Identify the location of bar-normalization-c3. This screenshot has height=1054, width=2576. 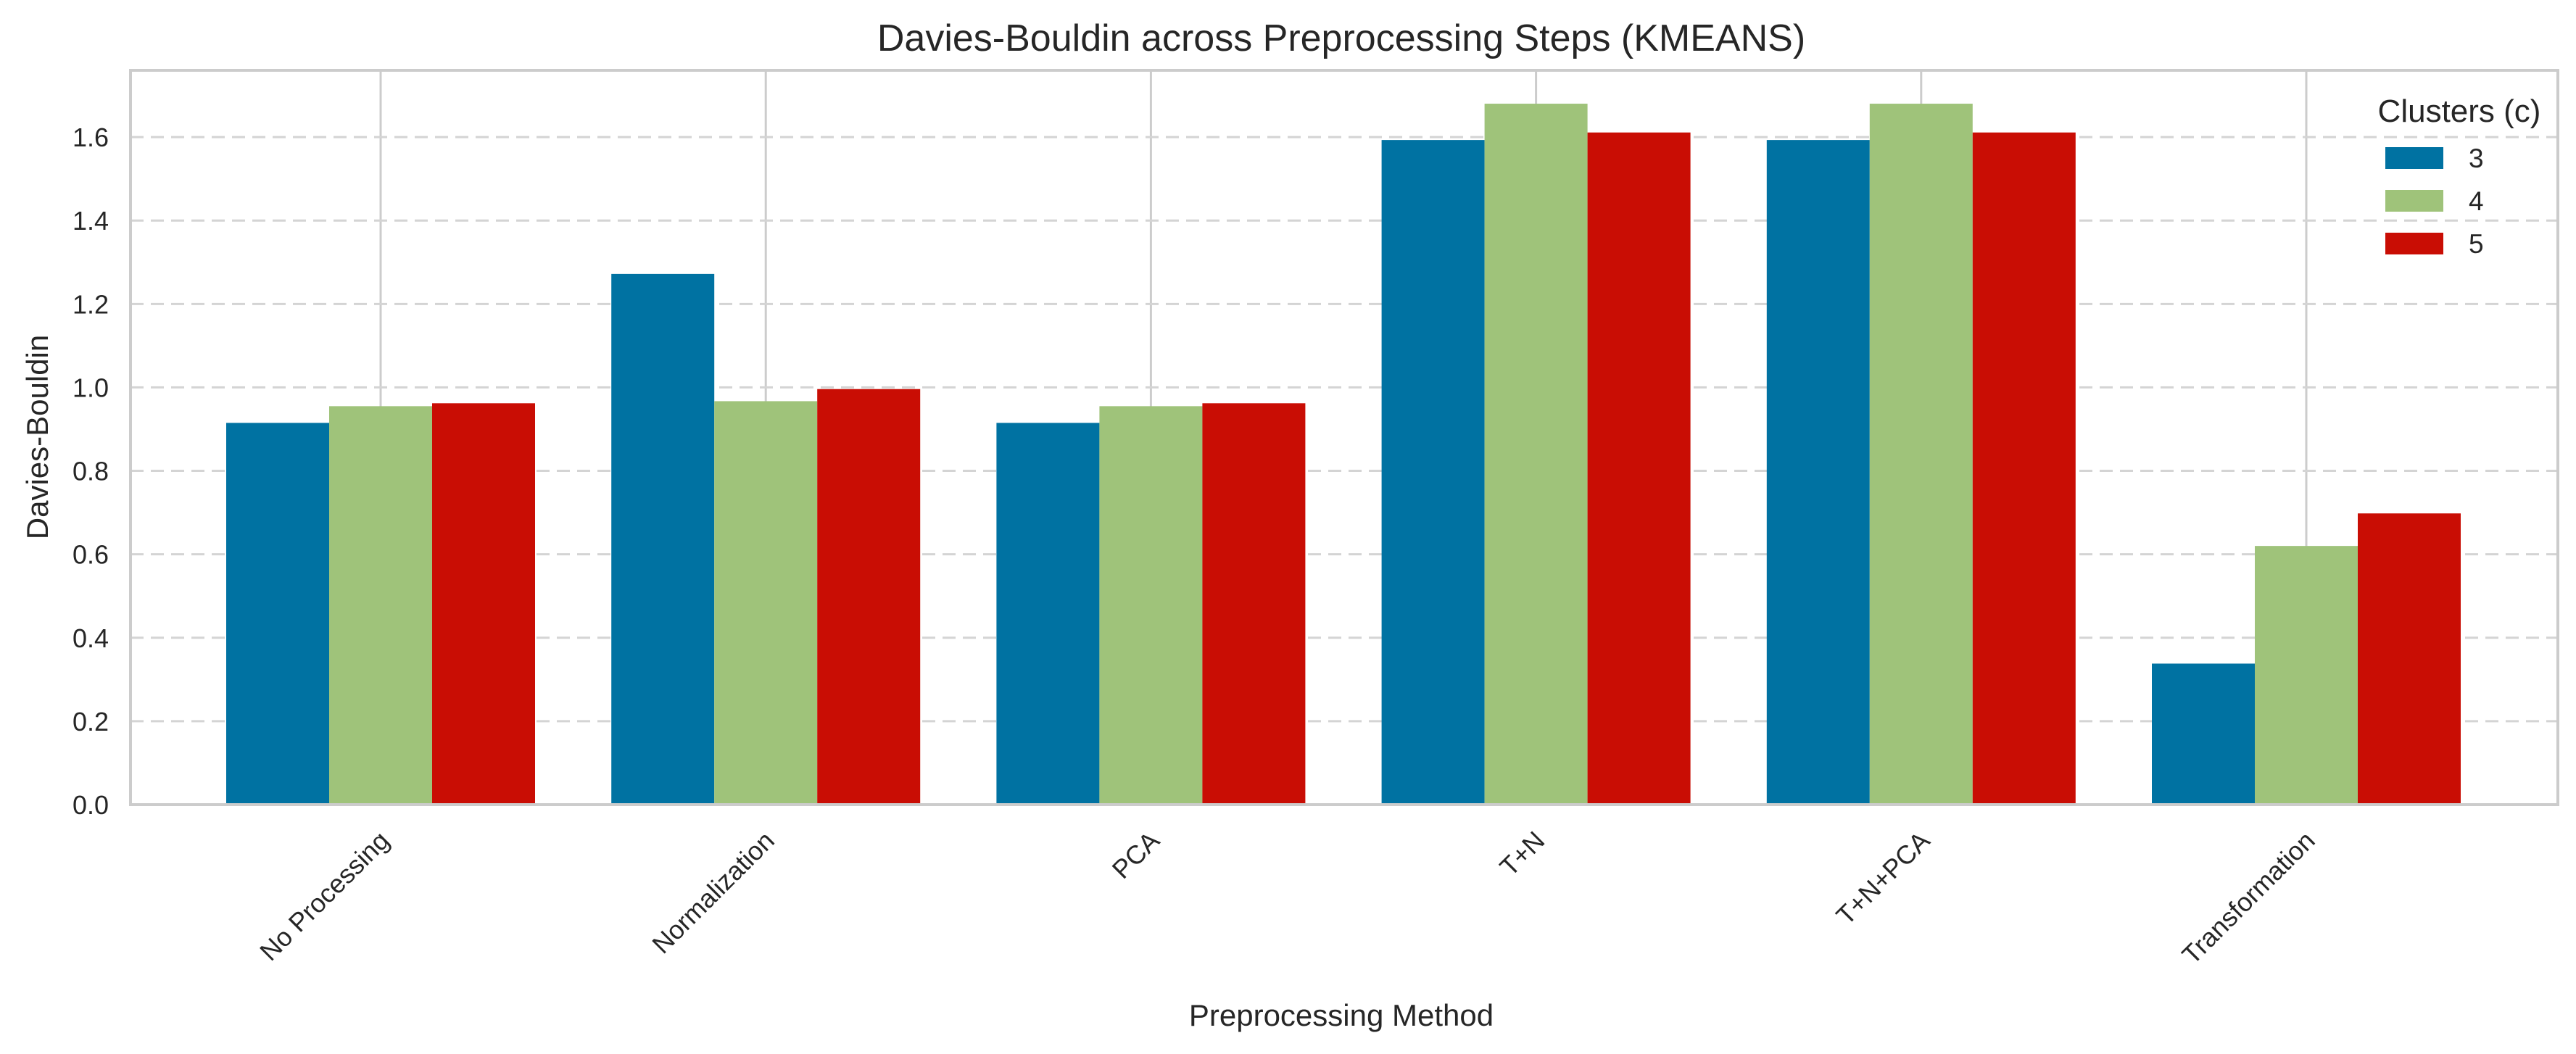
(663, 539).